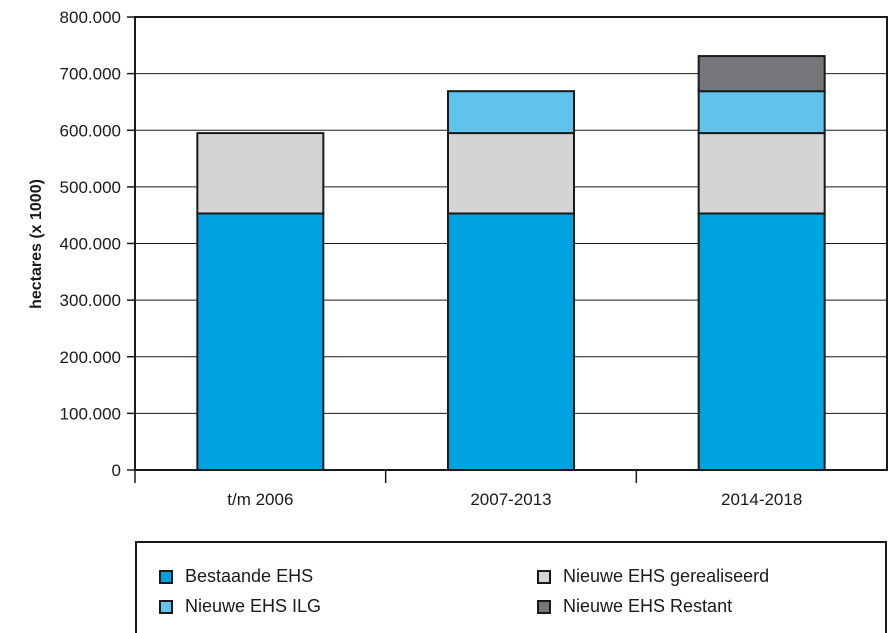 Image resolution: width=895 pixels, height=633 pixels. I want to click on x-tick-label: t/m 2006, so click(260, 499).